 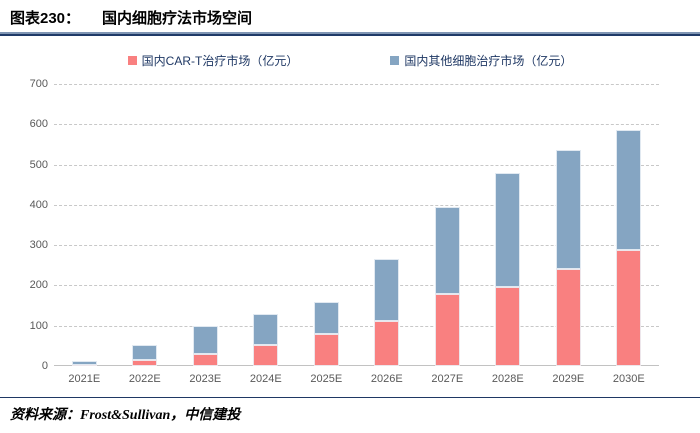 I want to click on x-tick-label: 2027E, so click(x=447, y=379).